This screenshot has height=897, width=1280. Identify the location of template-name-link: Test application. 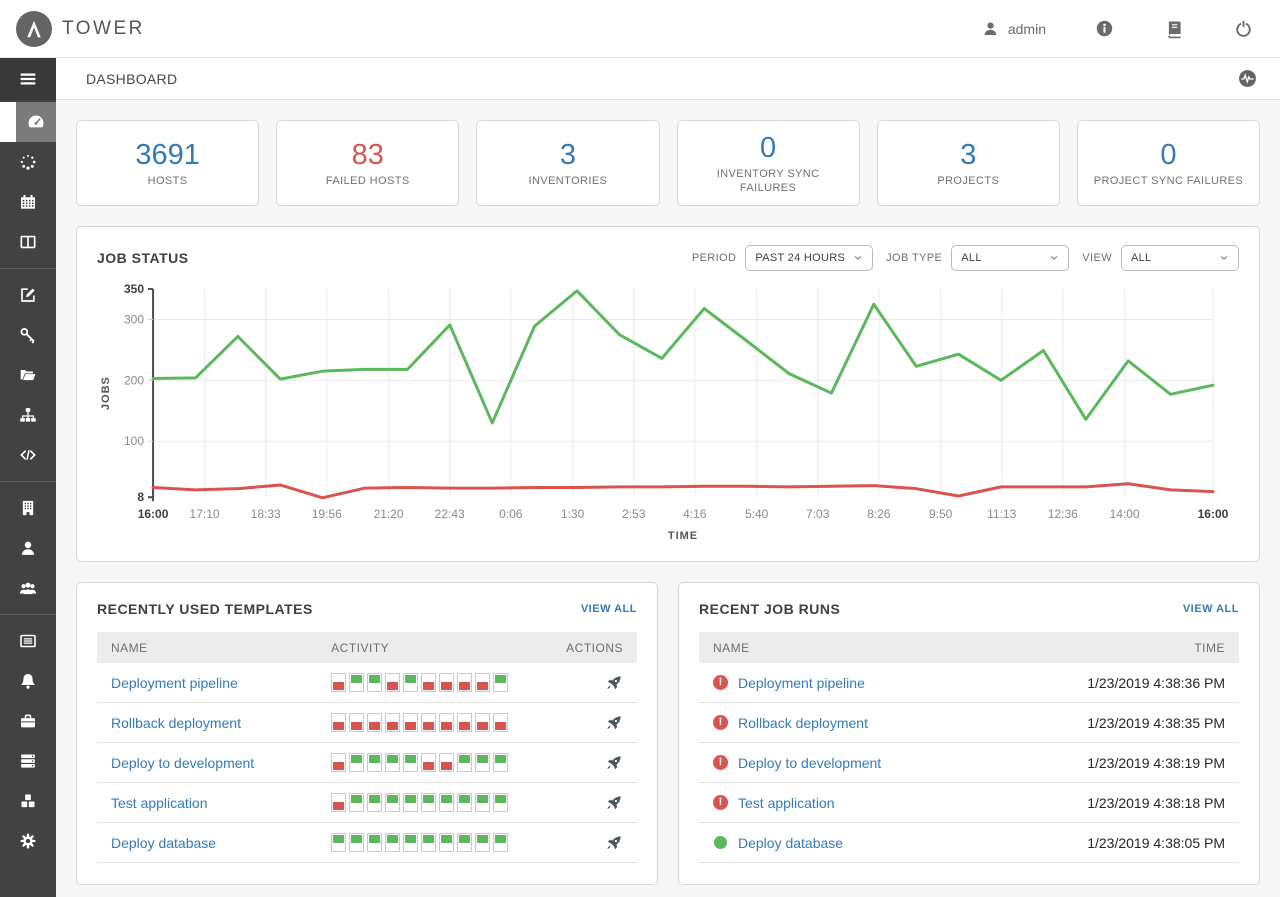
(159, 802).